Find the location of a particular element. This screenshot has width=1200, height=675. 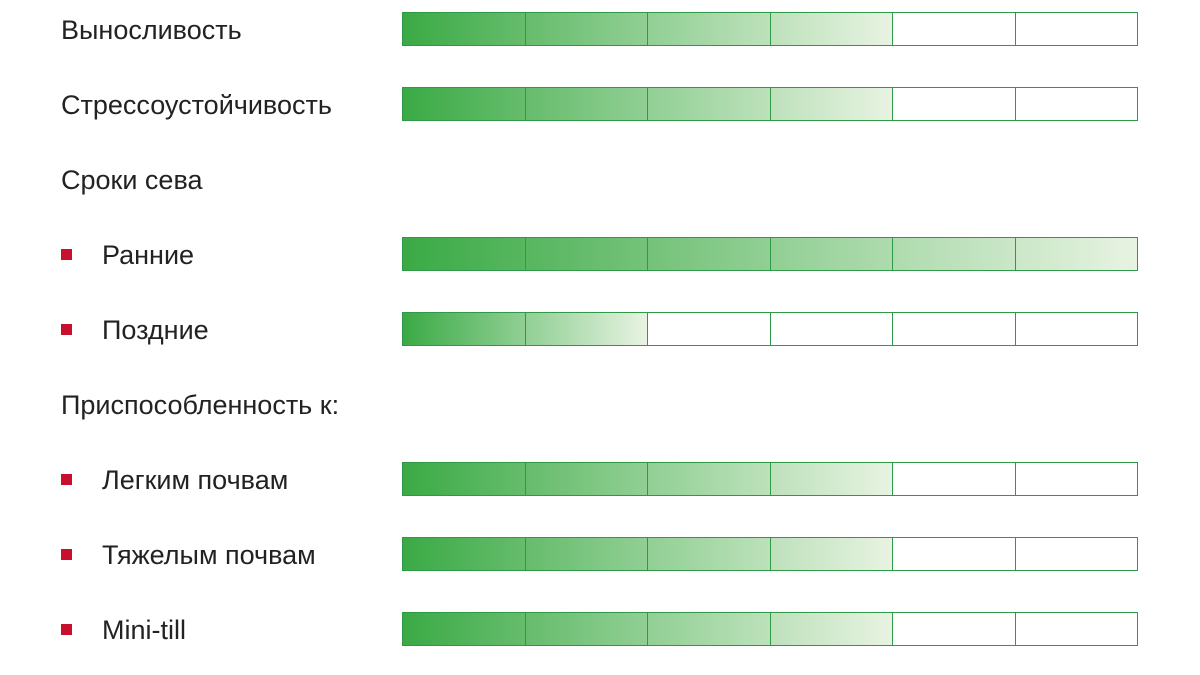

row-label: Легким почвам is located at coordinates (195, 480).